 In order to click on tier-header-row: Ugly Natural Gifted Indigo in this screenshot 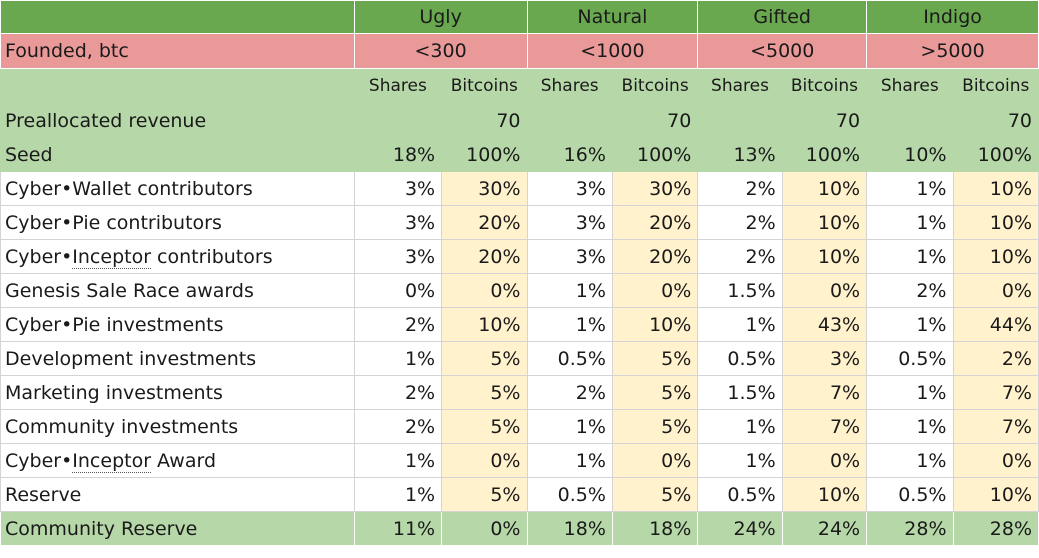, I will do `click(519, 17)`.